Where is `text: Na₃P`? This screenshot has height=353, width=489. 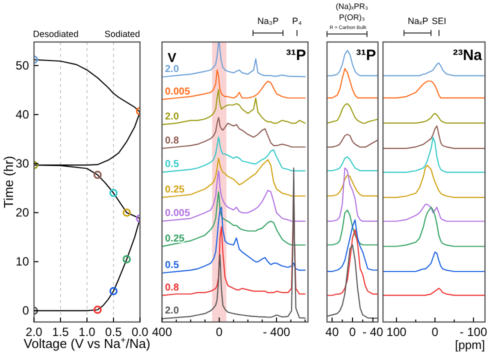
text: Na₃P is located at coordinates (268, 21).